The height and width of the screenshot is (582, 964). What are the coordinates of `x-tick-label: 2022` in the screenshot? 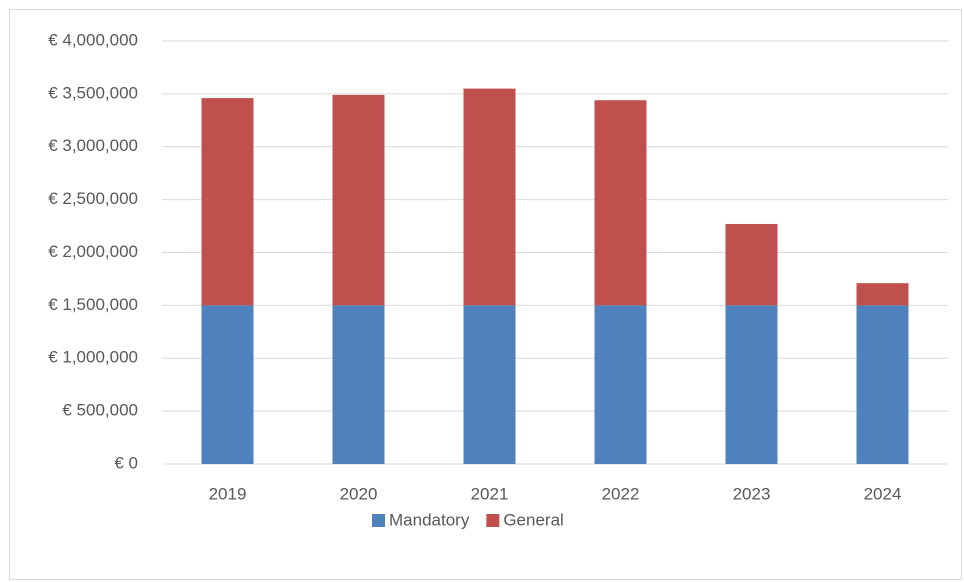 It's located at (621, 493).